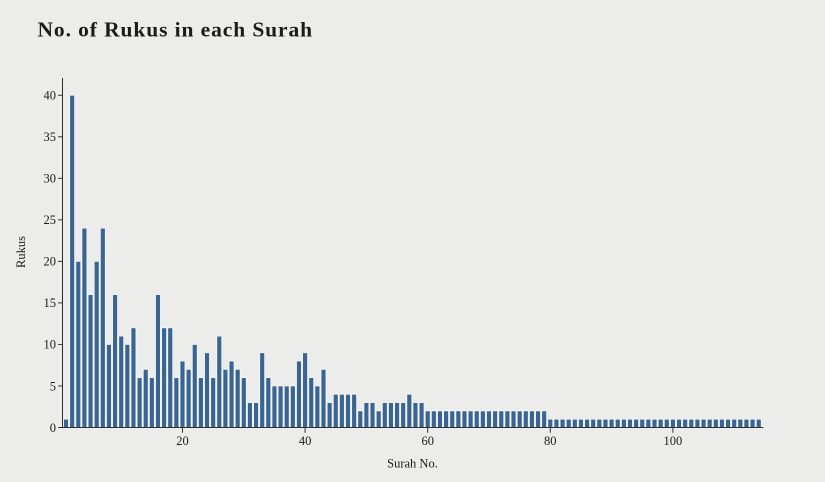 The image size is (825, 482). What do you see at coordinates (50, 303) in the screenshot?
I see `svg-text: 15` at bounding box center [50, 303].